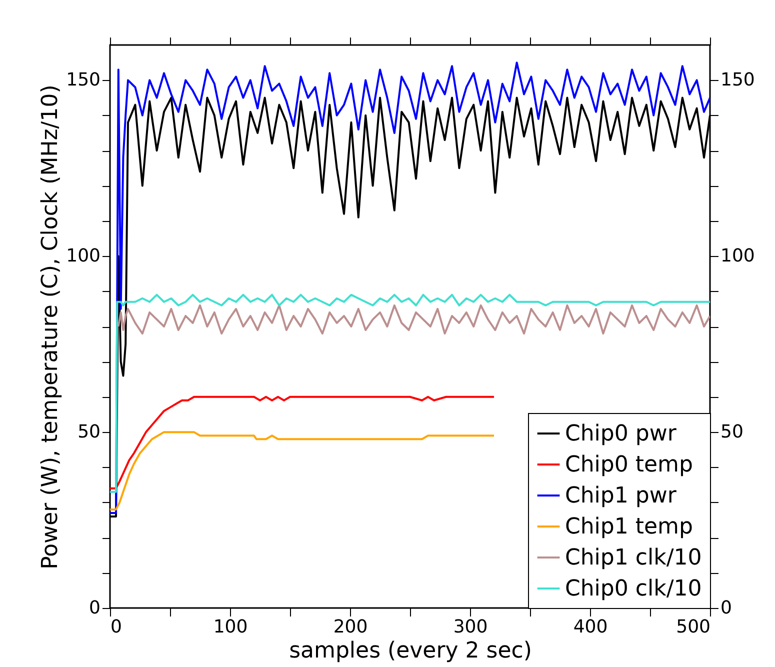 This screenshot has width=775, height=667. Describe the element at coordinates (732, 432) in the screenshot. I see `y2-tick-label: 50` at that location.